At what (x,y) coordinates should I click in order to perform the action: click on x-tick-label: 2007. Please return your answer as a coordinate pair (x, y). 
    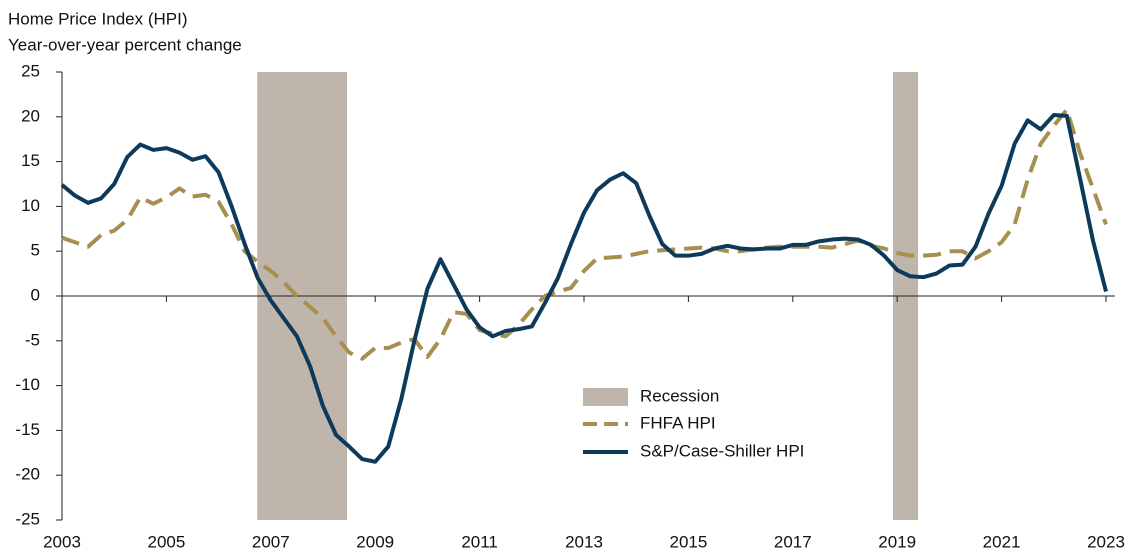
    Looking at the image, I should click on (271, 541).